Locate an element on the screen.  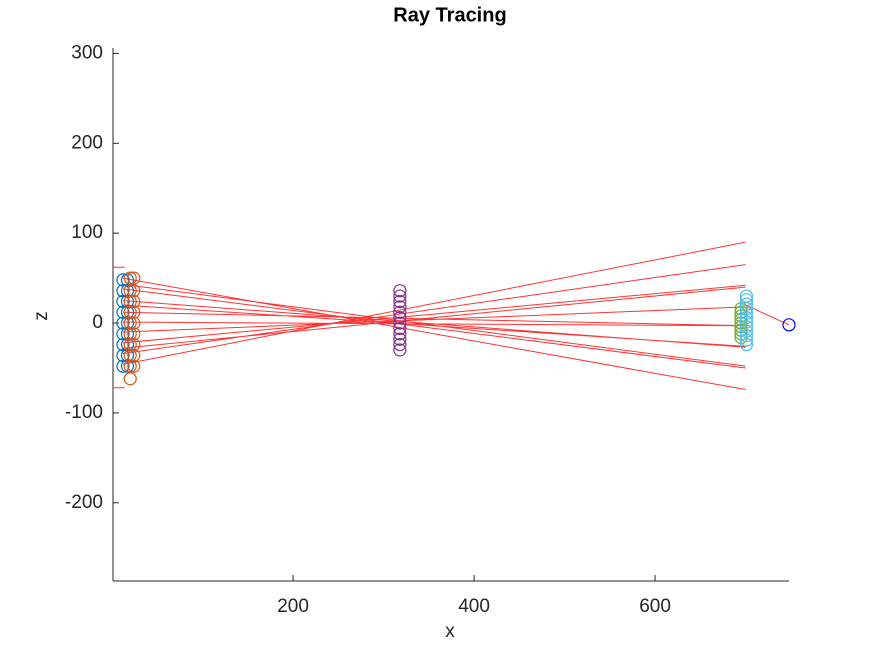
x-axis-label: x is located at coordinates (450, 631).